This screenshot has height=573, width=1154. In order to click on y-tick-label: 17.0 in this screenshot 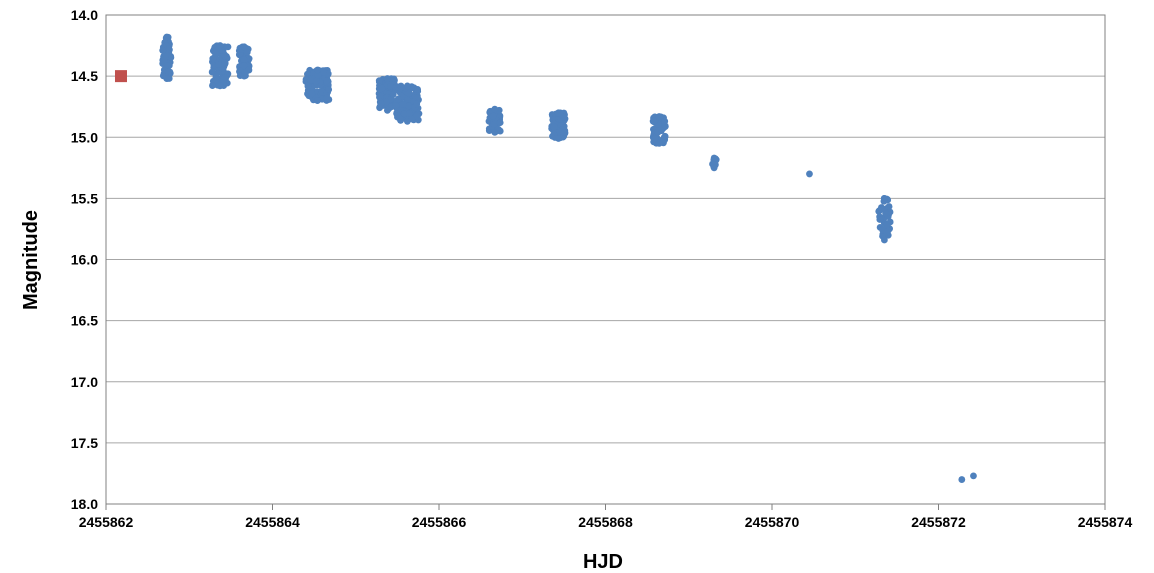, I will do `click(84, 382)`.